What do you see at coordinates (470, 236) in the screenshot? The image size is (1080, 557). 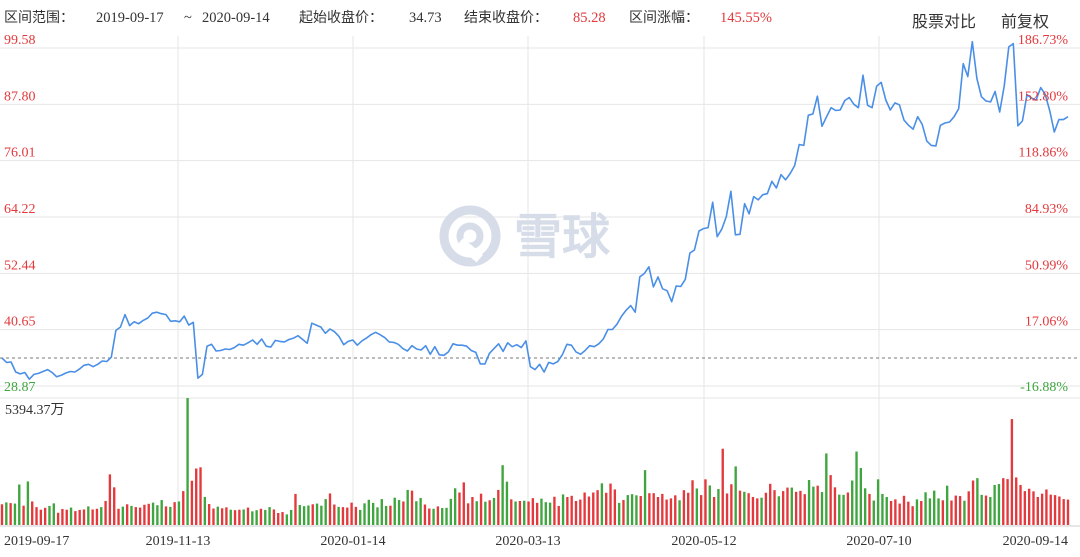 I see `snowball-logo-icon` at bounding box center [470, 236].